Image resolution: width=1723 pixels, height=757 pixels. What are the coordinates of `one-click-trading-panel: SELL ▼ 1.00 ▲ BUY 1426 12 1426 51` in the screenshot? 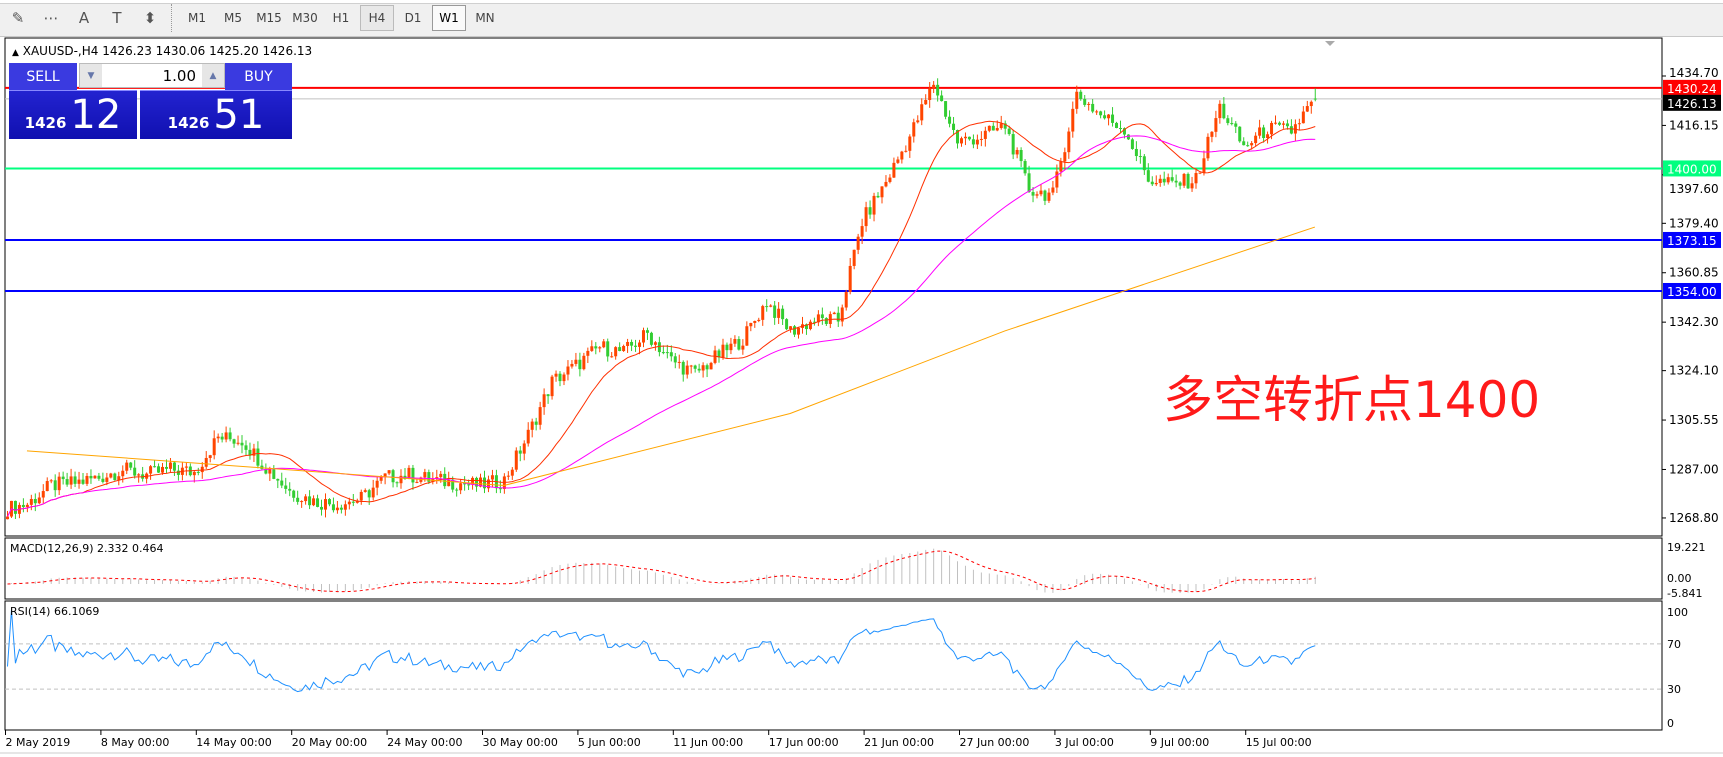 It's located at (150, 101).